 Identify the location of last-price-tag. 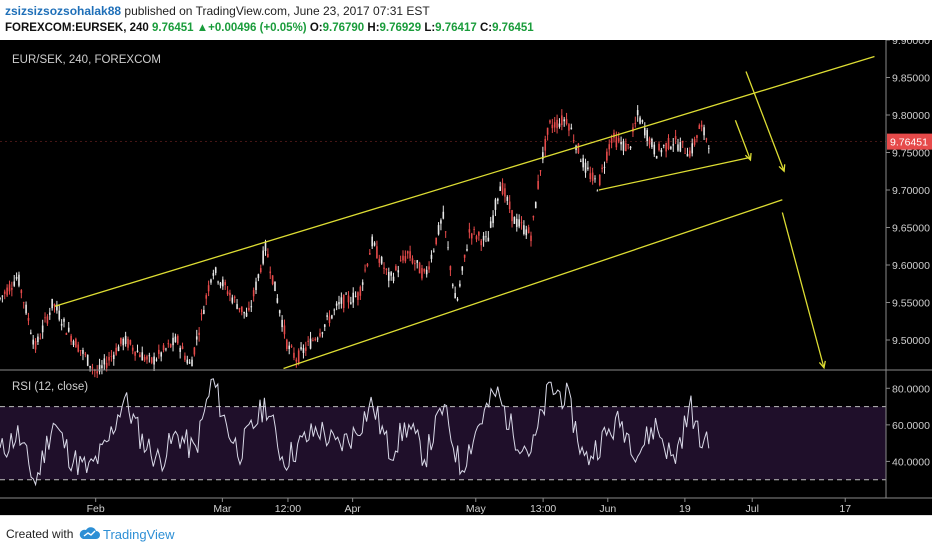
(909, 141).